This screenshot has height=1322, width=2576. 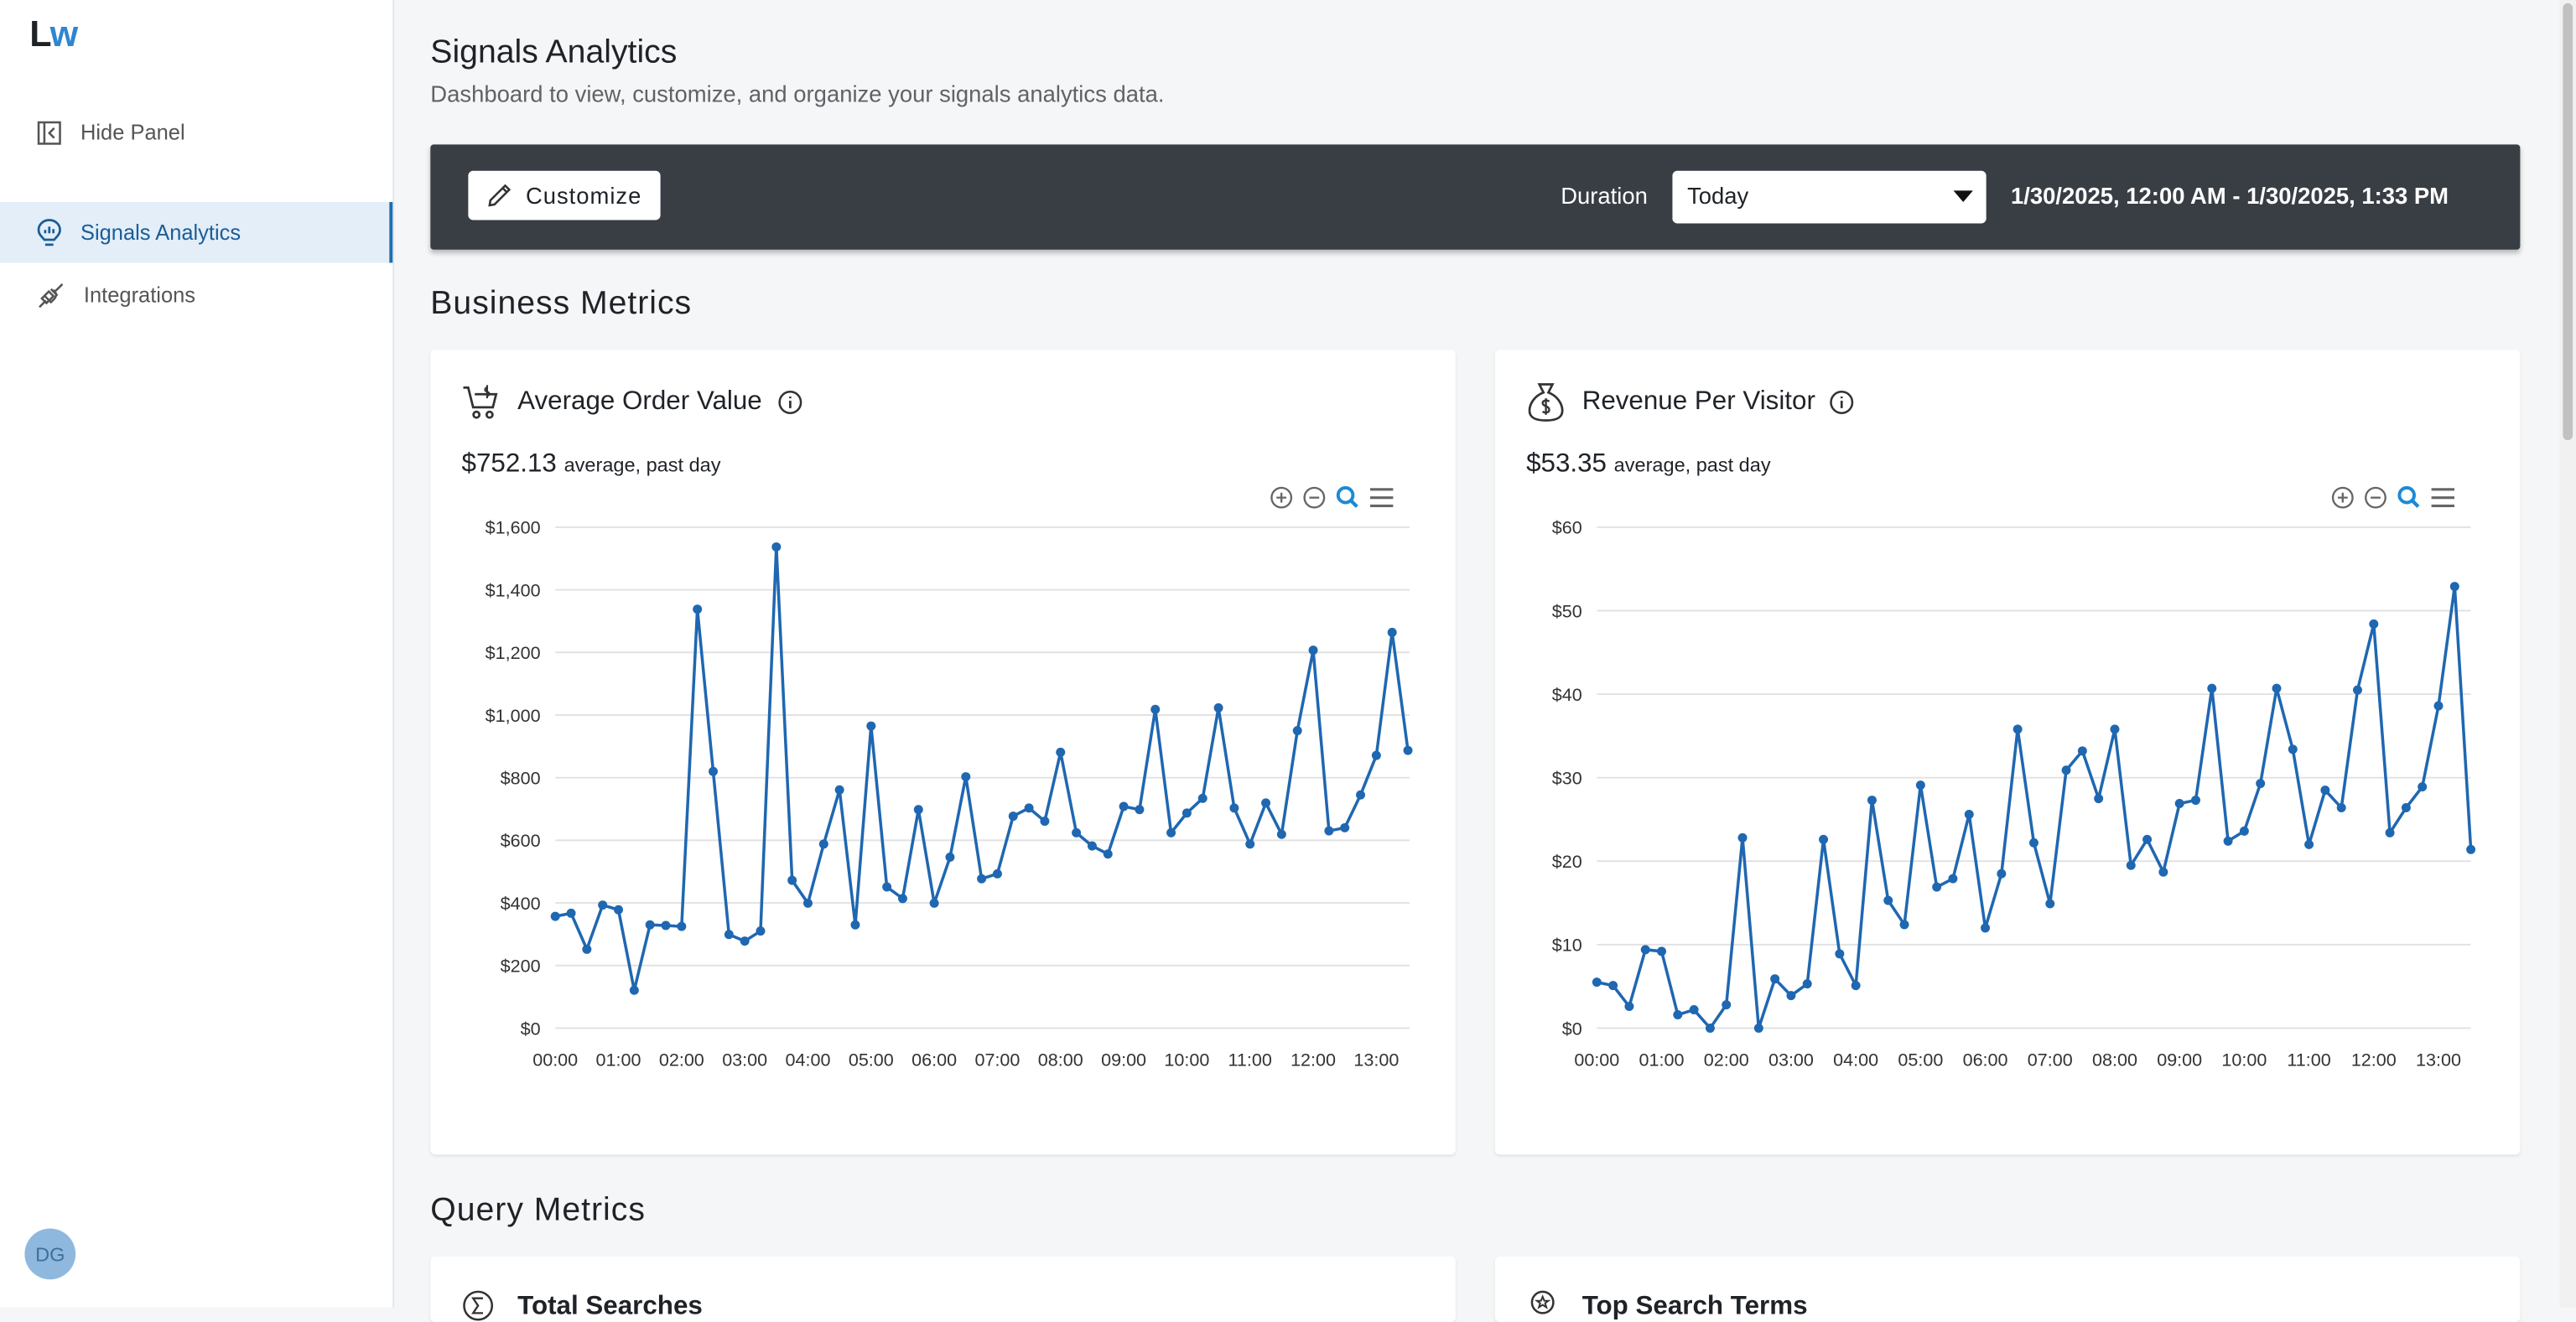 I want to click on summary-value: $752.13, so click(x=509, y=464).